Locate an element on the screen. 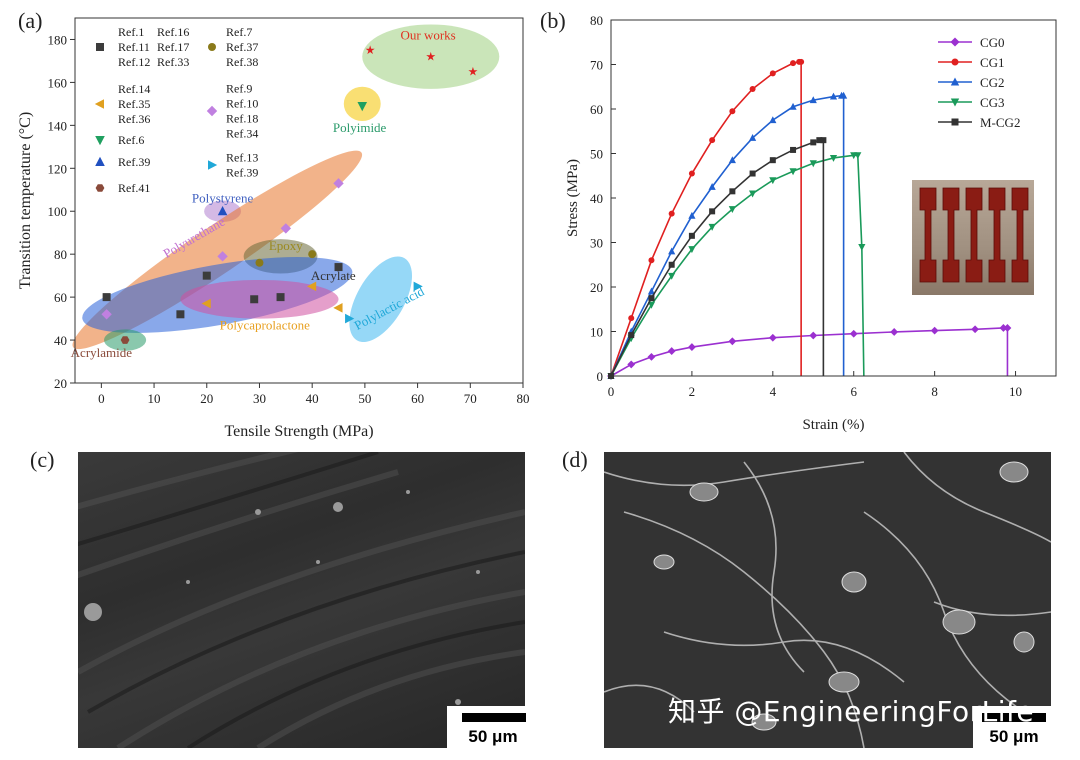 This screenshot has width=1080, height=760. panel-label-a: (a) is located at coordinates (30, 20).